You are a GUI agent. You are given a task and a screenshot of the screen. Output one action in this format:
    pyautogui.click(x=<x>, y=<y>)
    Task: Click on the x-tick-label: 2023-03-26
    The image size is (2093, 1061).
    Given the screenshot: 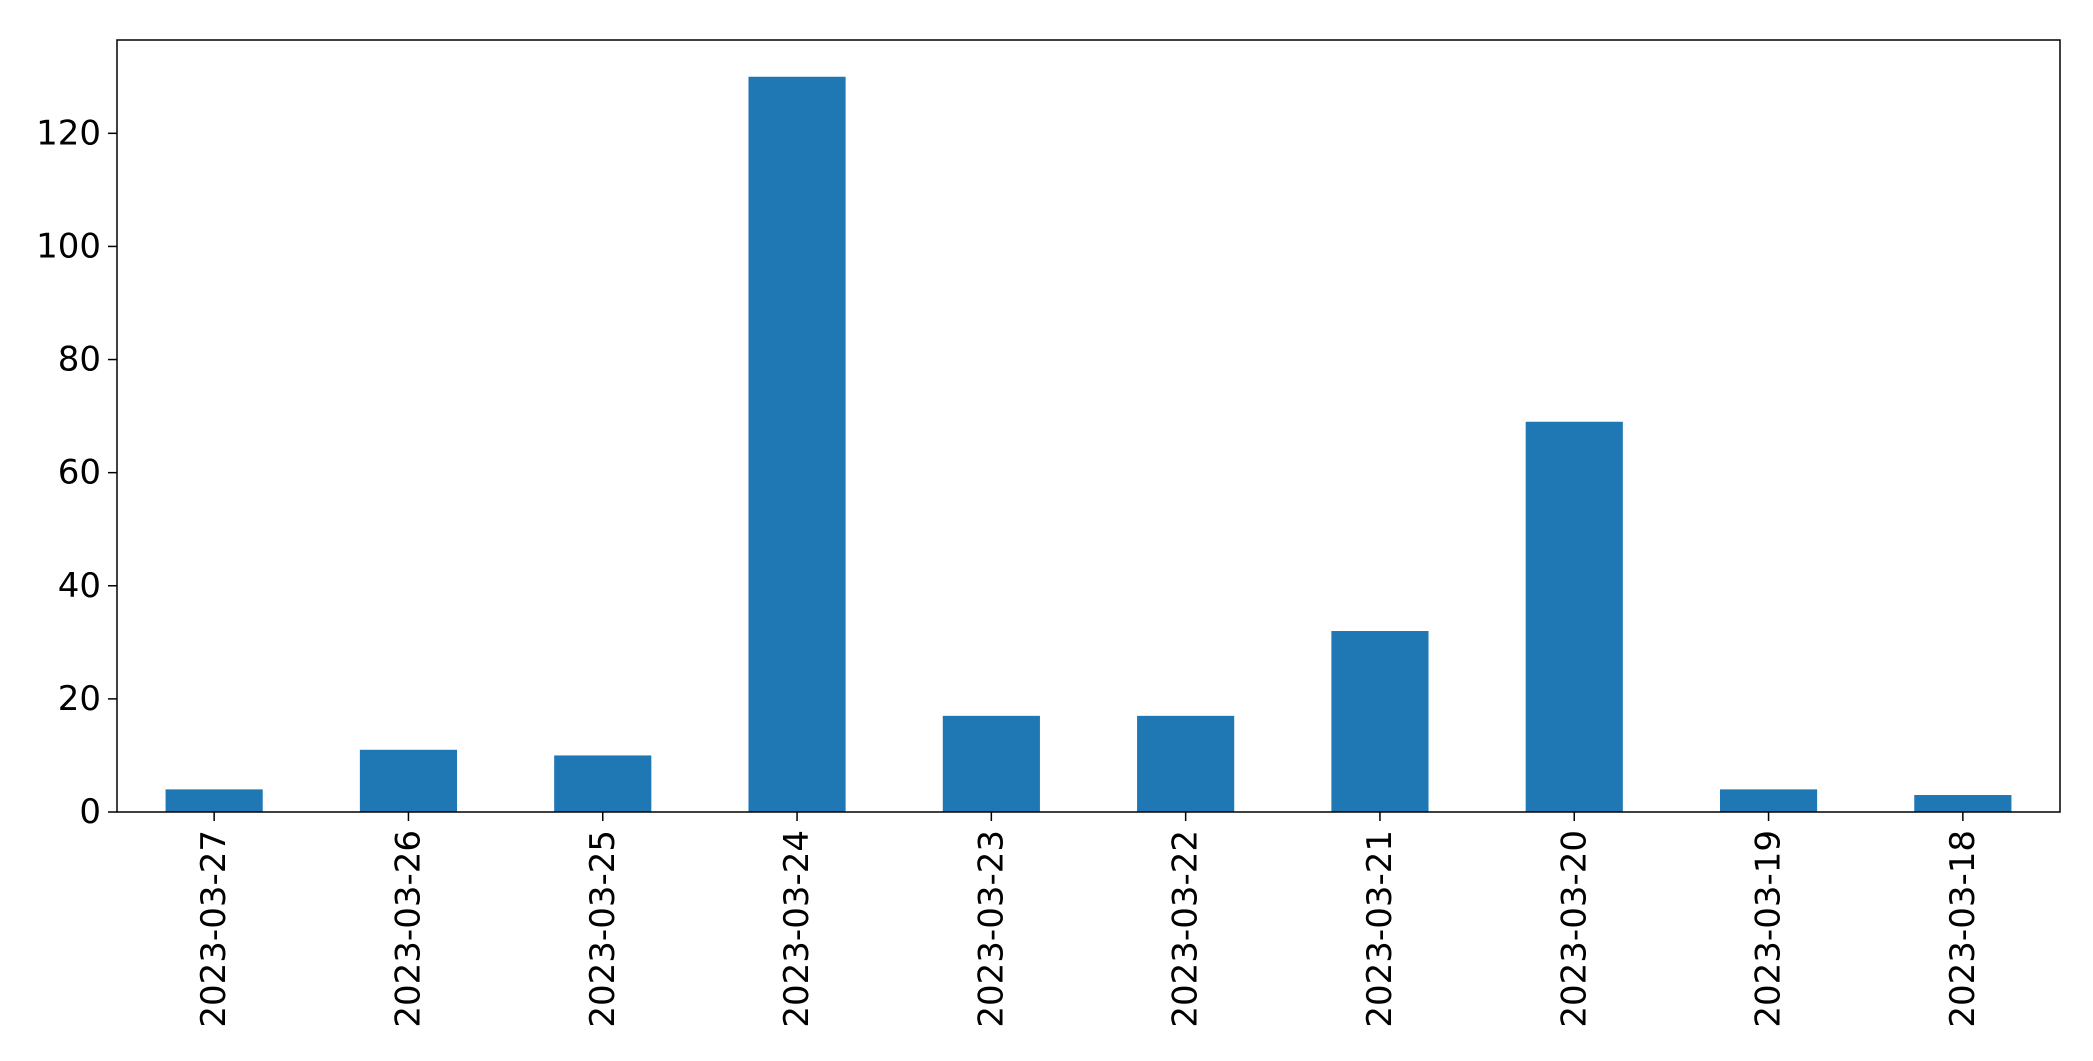 What is the action you would take?
    pyautogui.click(x=408, y=929)
    